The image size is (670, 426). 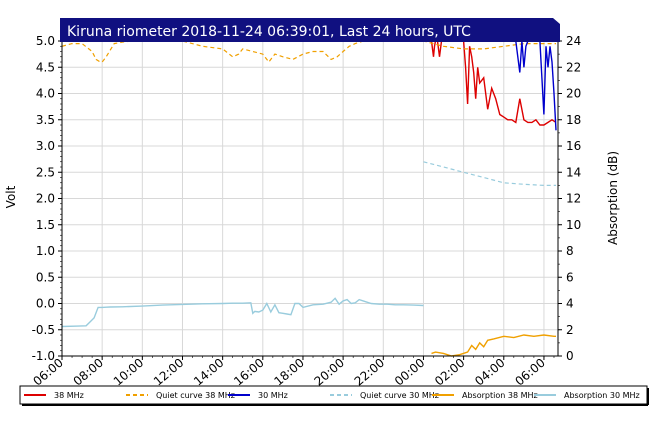 What do you see at coordinates (45, 225) in the screenshot?
I see `y-tick-label: 1.5` at bounding box center [45, 225].